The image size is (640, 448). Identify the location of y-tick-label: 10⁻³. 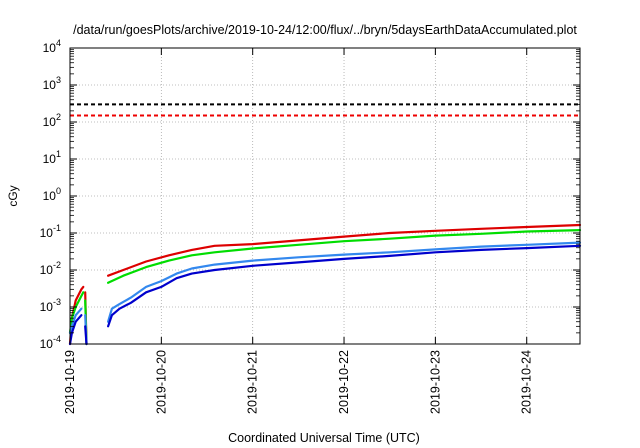
(50, 305).